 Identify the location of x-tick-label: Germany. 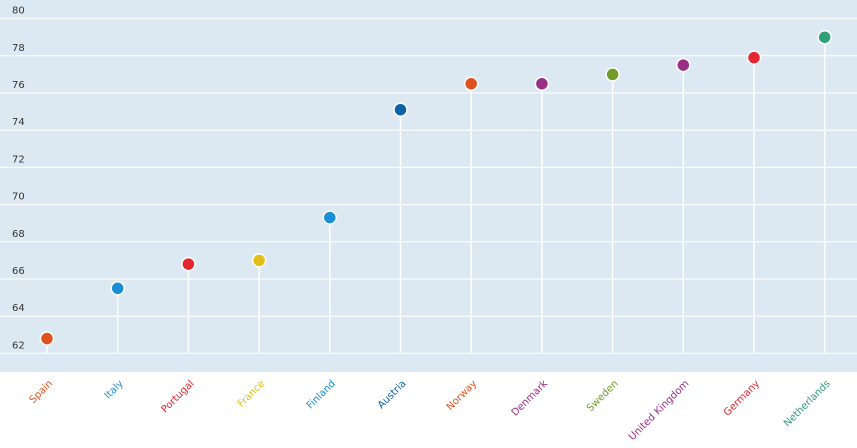
(742, 398).